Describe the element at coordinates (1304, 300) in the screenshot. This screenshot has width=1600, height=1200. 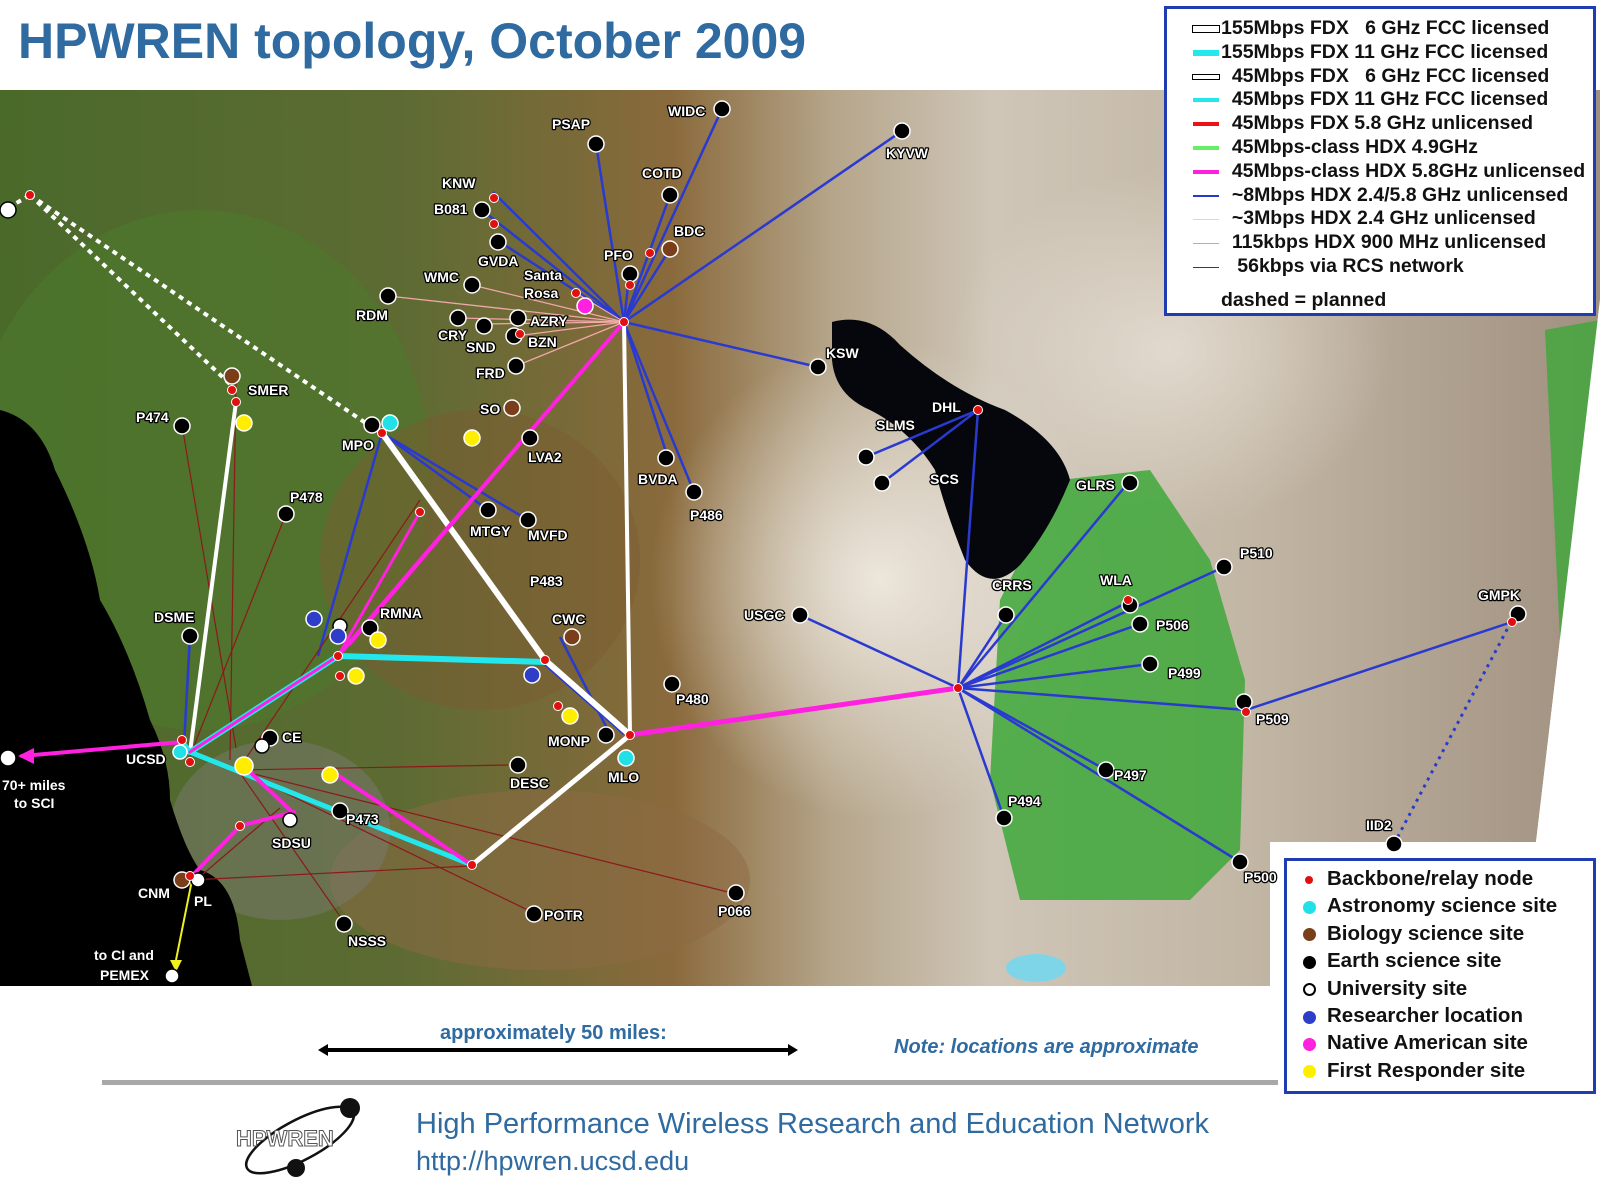
I see `dashed-planned-note: dashed = planned` at that location.